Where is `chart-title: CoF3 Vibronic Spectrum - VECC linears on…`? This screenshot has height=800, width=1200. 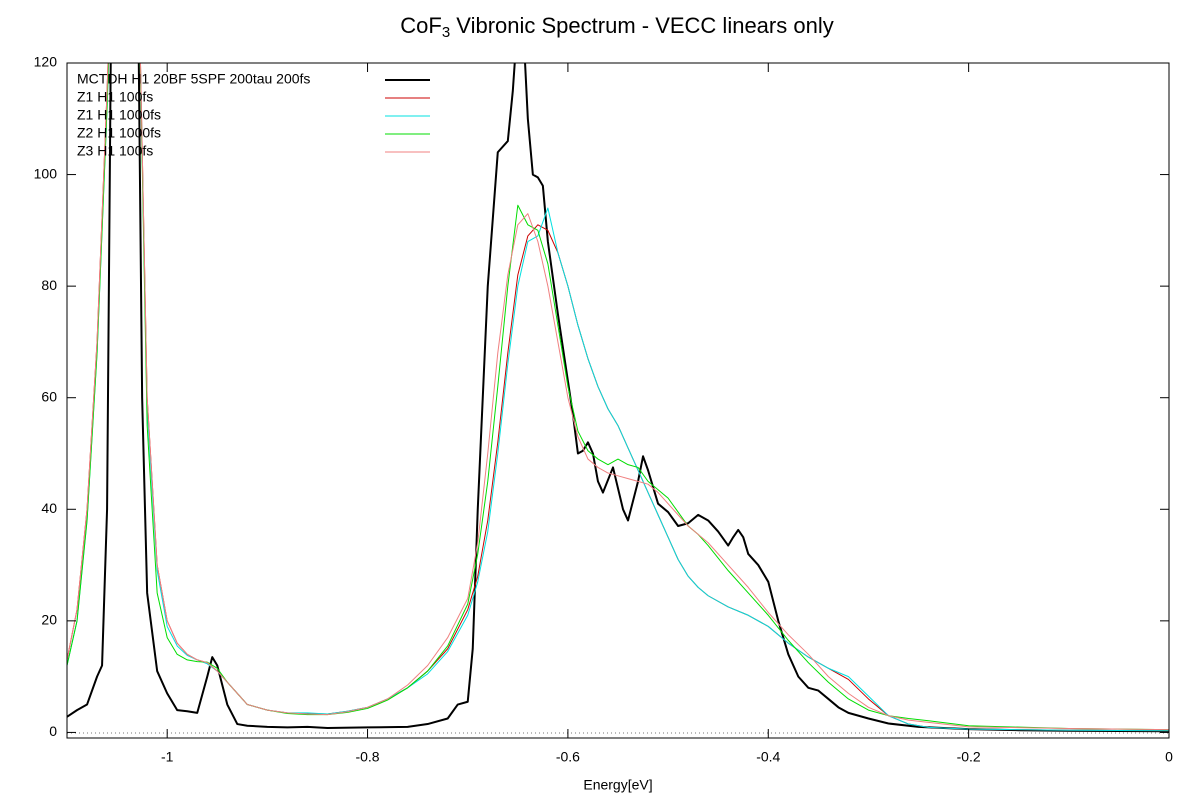 chart-title: CoF3 Vibronic Spectrum - VECC linears on… is located at coordinates (616, 27).